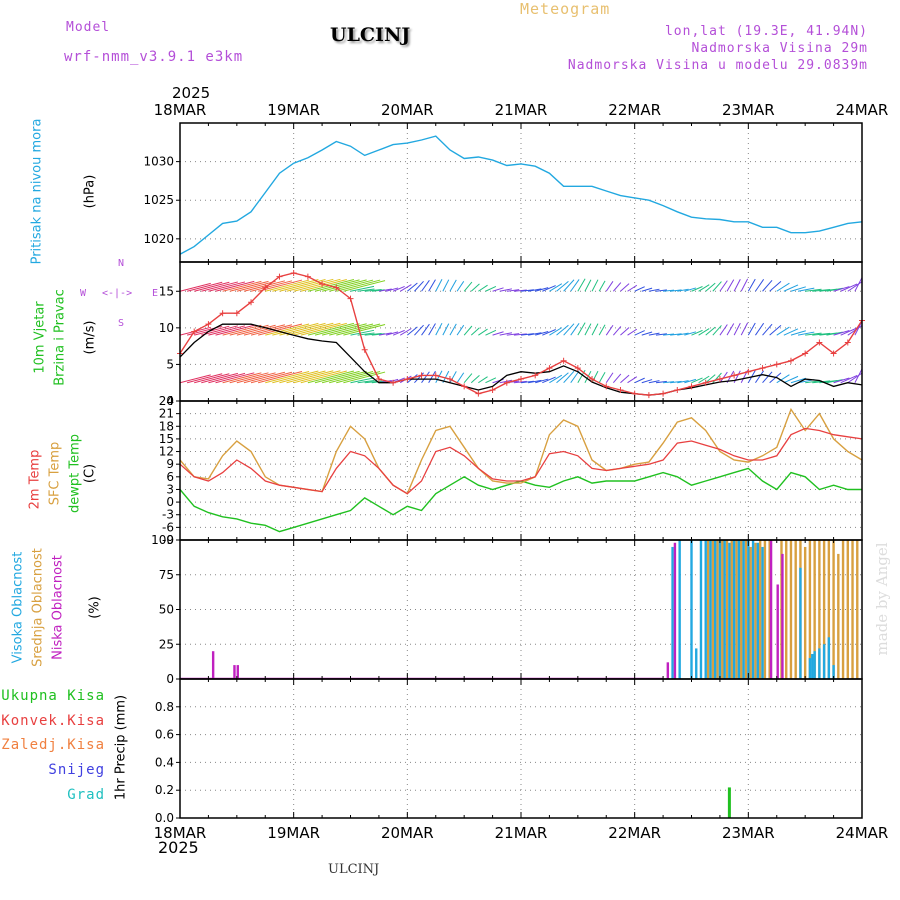 The height and width of the screenshot is (900, 900). What do you see at coordinates (53, 721) in the screenshot?
I see `precip-label-conv: Konvek.Kisa` at bounding box center [53, 721].